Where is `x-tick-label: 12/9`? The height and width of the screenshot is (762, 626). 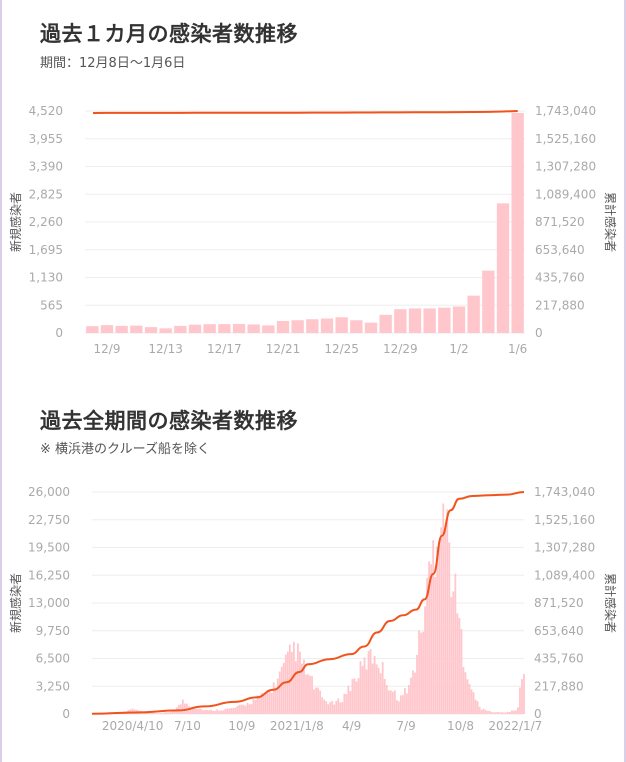 x-tick-label: 12/9 is located at coordinates (107, 349).